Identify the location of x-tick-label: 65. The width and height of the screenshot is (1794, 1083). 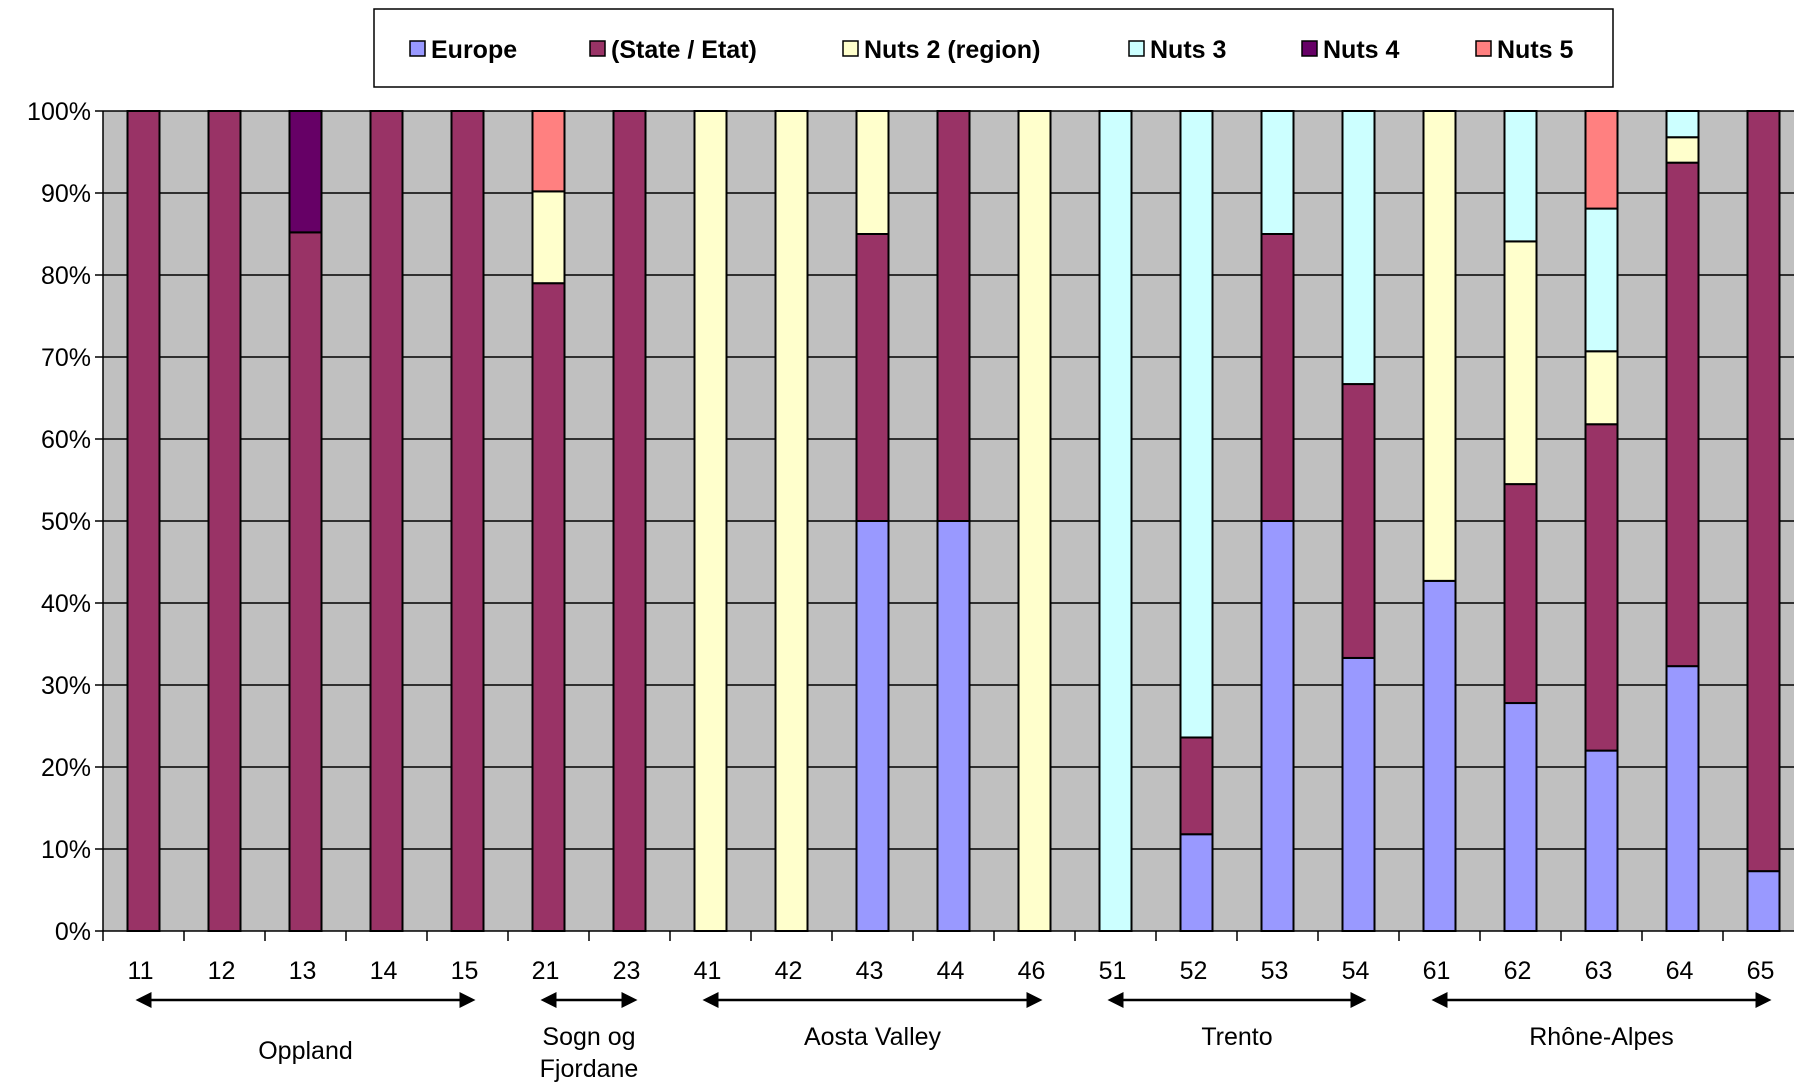
(1761, 971).